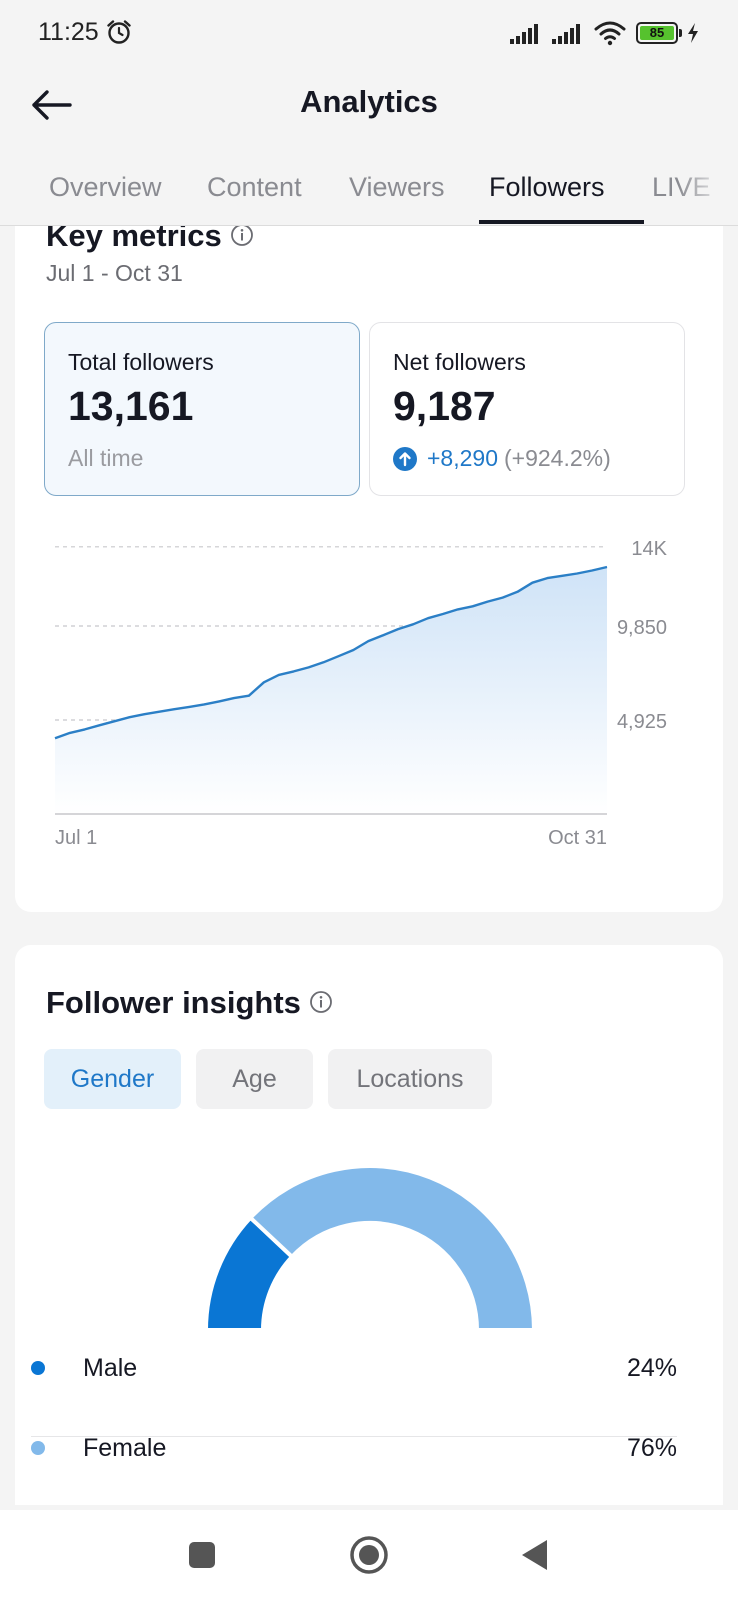  What do you see at coordinates (642, 628) in the screenshot?
I see `chart-y-tick-label: 9,850` at bounding box center [642, 628].